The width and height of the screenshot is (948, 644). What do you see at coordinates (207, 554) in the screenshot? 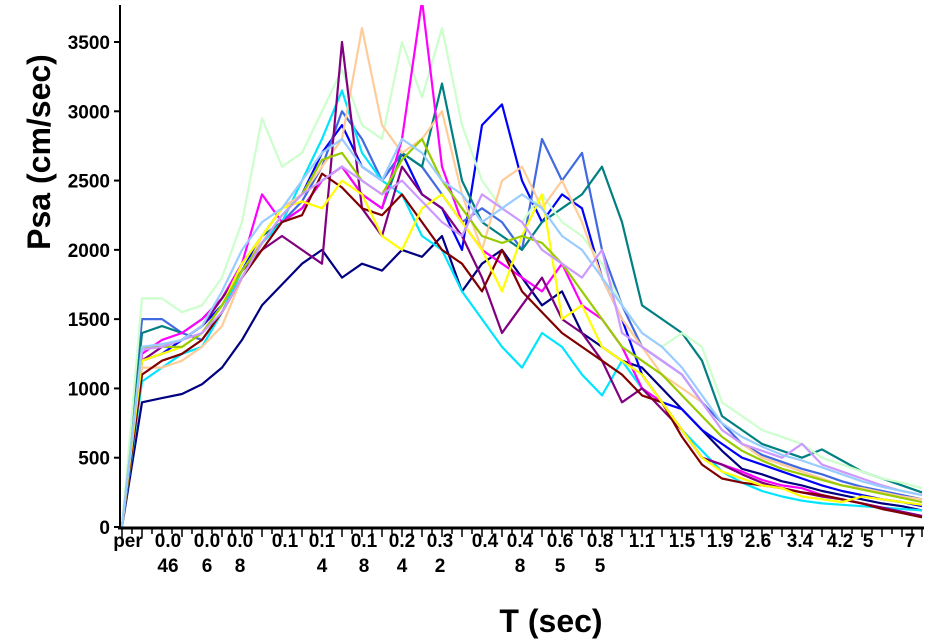
I see `x-tick-label: 0.0 6` at bounding box center [207, 554].